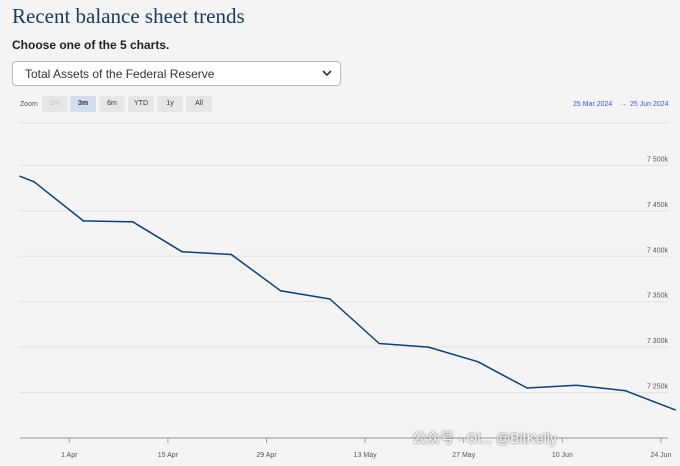  I want to click on zoom-ytd-button: YTD, so click(141, 104).